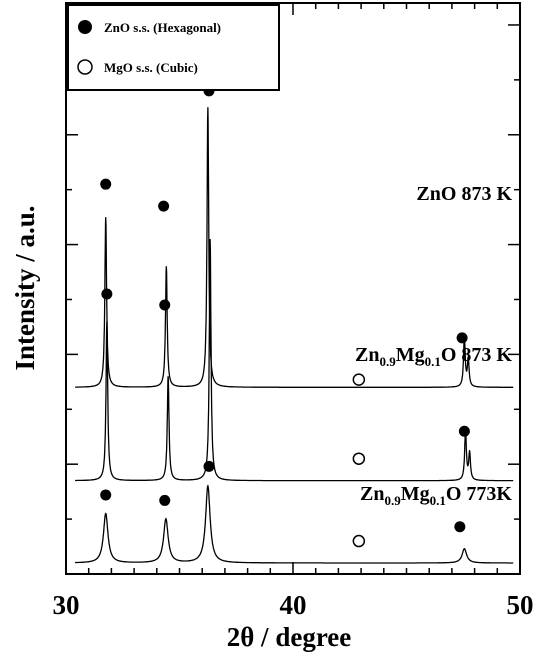 The image size is (541, 660). What do you see at coordinates (464, 194) in the screenshot?
I see `pattern-label: ZnO 873 K` at bounding box center [464, 194].